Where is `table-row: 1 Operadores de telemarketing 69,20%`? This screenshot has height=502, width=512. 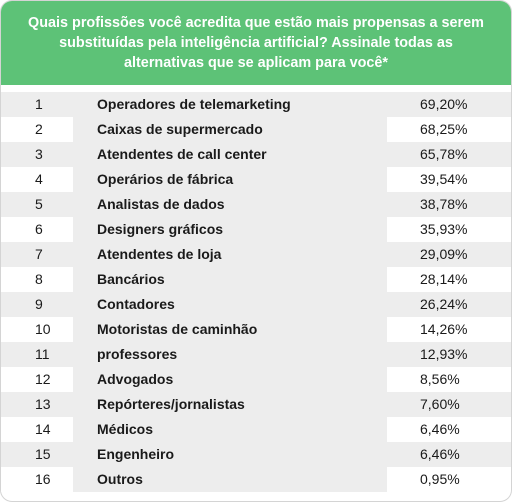
table-row: 1 Operadores de telemarketing 69,20% is located at coordinates (256, 104).